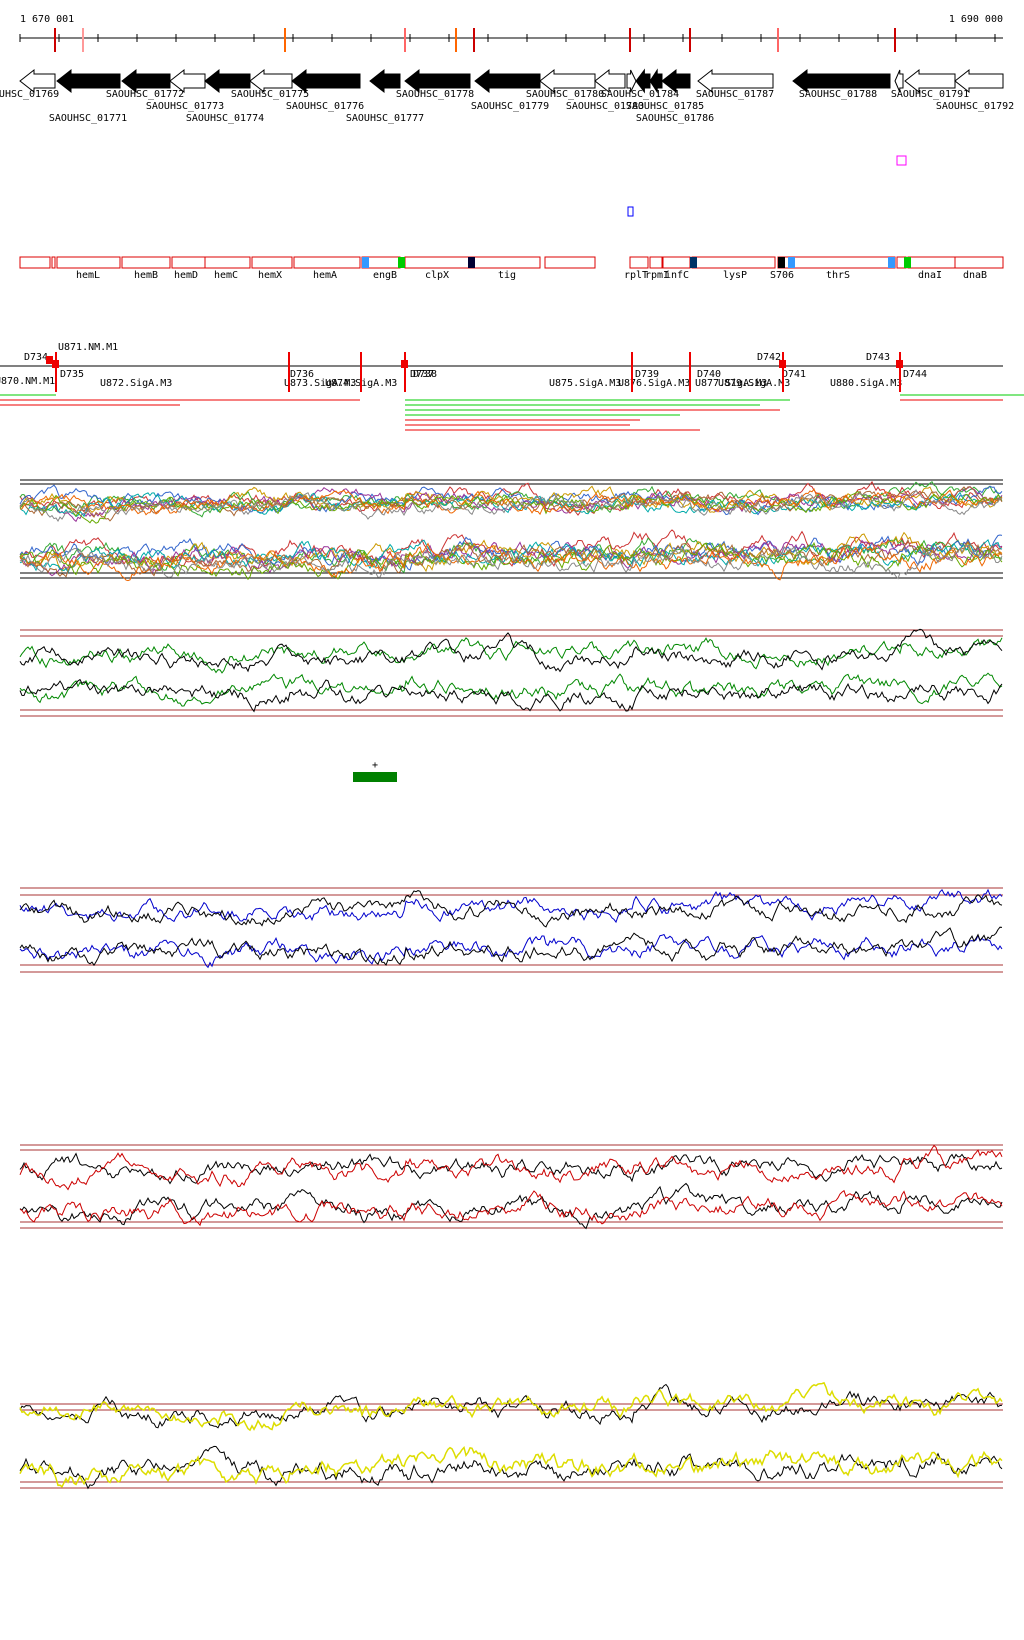 This screenshot has width=1024, height=1640. What do you see at coordinates (585, 383) in the screenshot?
I see `segment-label: U875.SigA.M3` at bounding box center [585, 383].